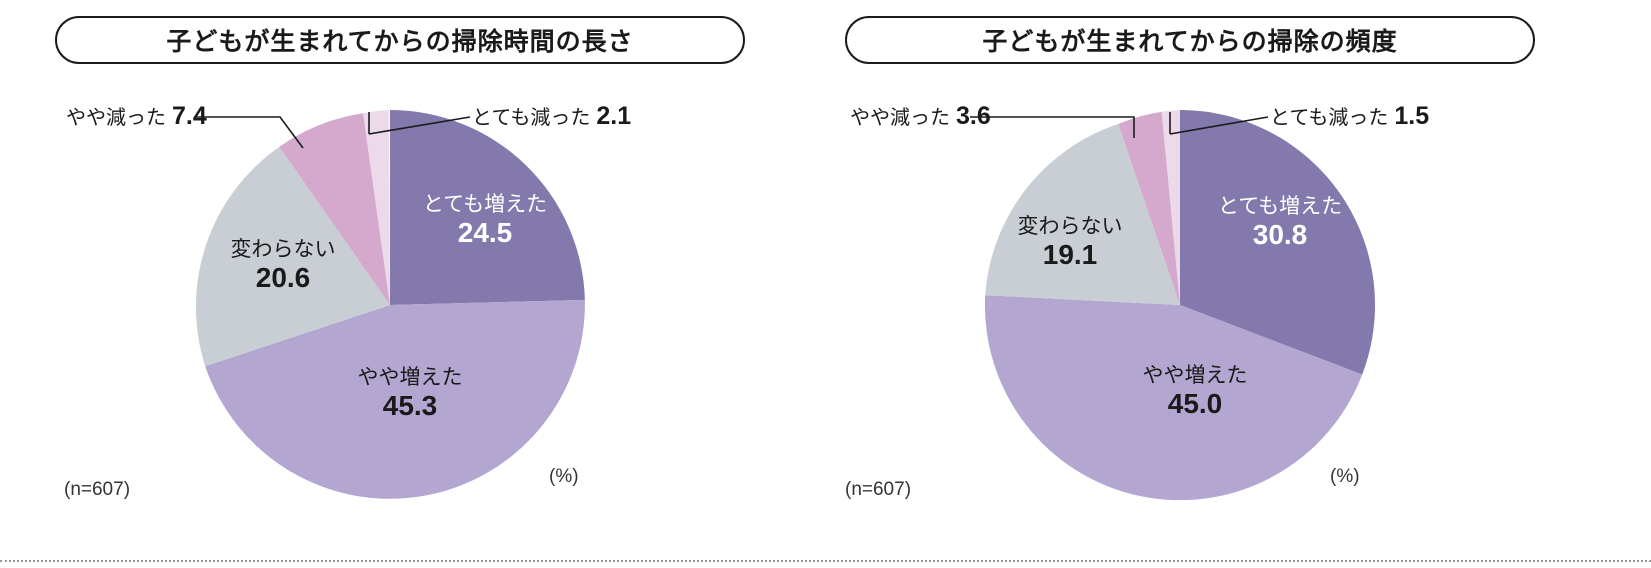  I want to click on slice-label-kawaranai: 変わらない 19.1, so click(1070, 242).